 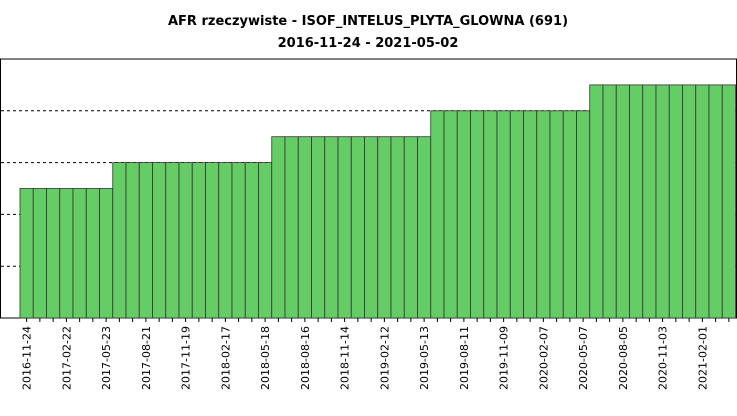 I want to click on x-tick-label: 2018-11-14, so click(x=345, y=358).